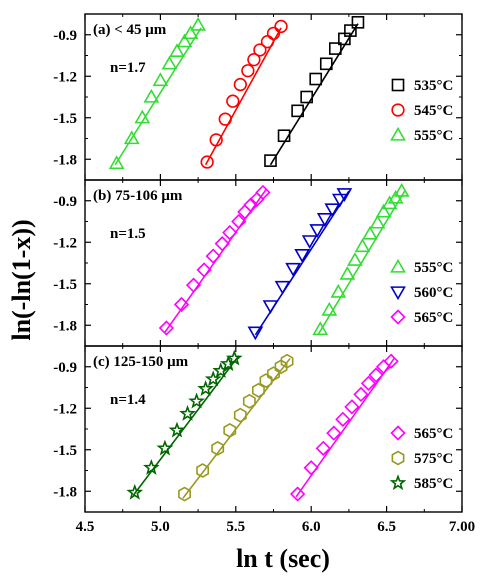  What do you see at coordinates (433, 293) in the screenshot?
I see `legend-label: 560°C` at bounding box center [433, 293].